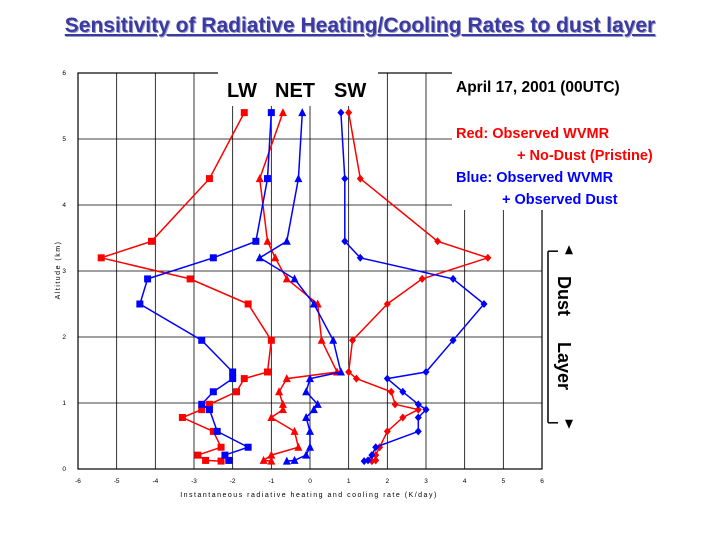 The width and height of the screenshot is (720, 540). What do you see at coordinates (418, 287) in the screenshot?
I see `series-red_sw` at bounding box center [418, 287].